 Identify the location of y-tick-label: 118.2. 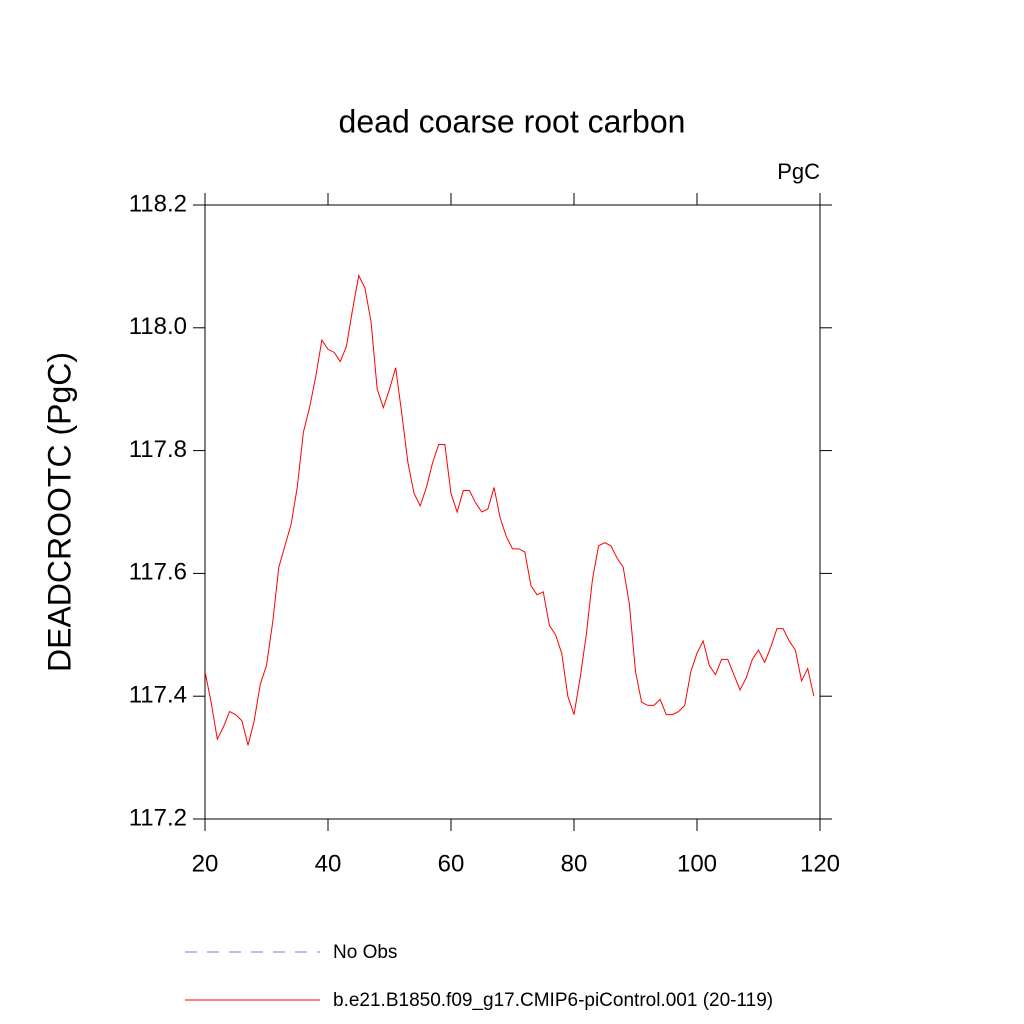
(158, 203).